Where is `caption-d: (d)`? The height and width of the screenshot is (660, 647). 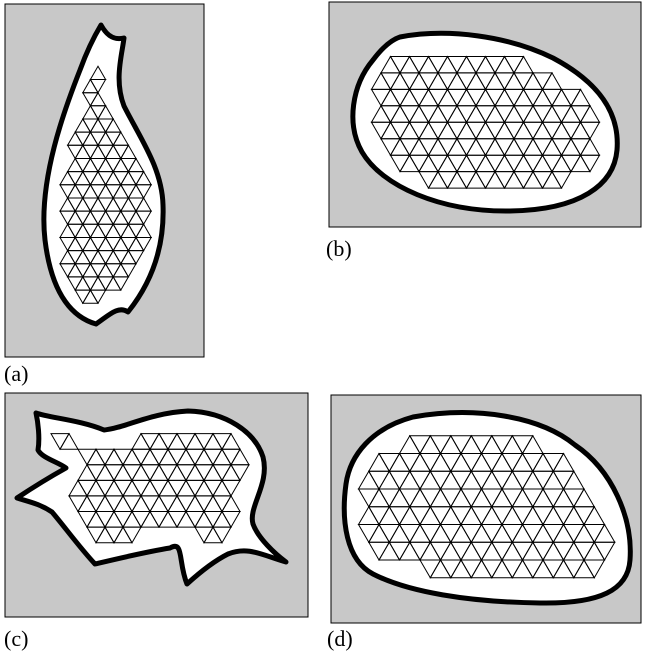
caption-d: (d) is located at coordinates (340, 638).